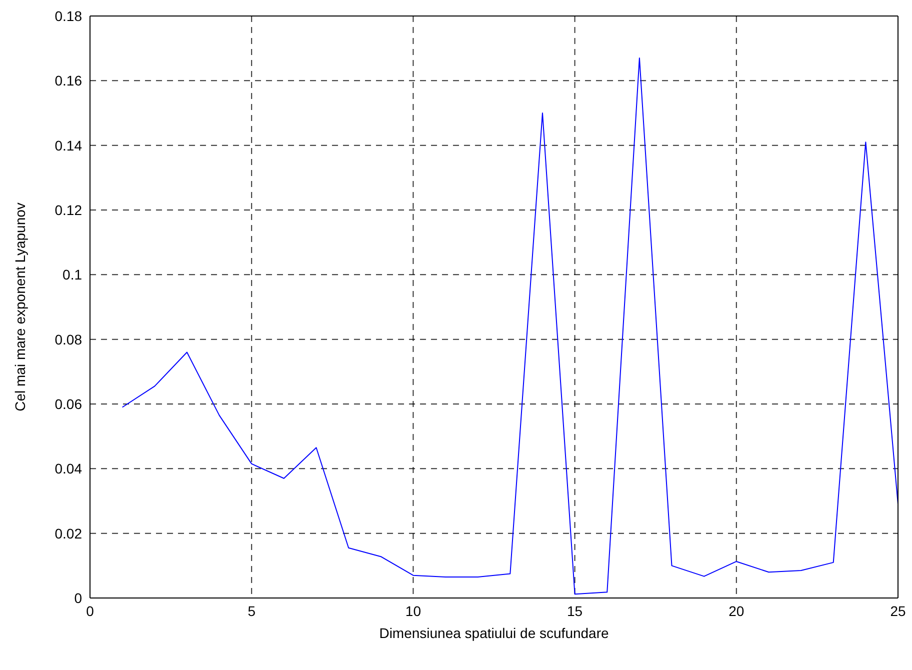 The image size is (912, 670). Describe the element at coordinates (736, 610) in the screenshot. I see `x-tick-label: 20` at that location.